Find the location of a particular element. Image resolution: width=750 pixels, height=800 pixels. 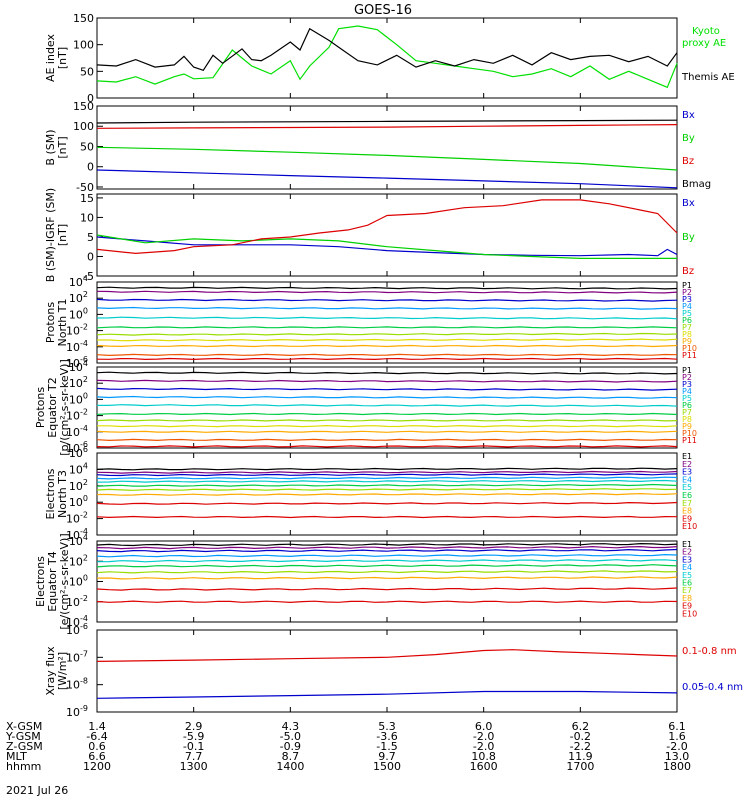

series-line-bz is located at coordinates (387, 126).